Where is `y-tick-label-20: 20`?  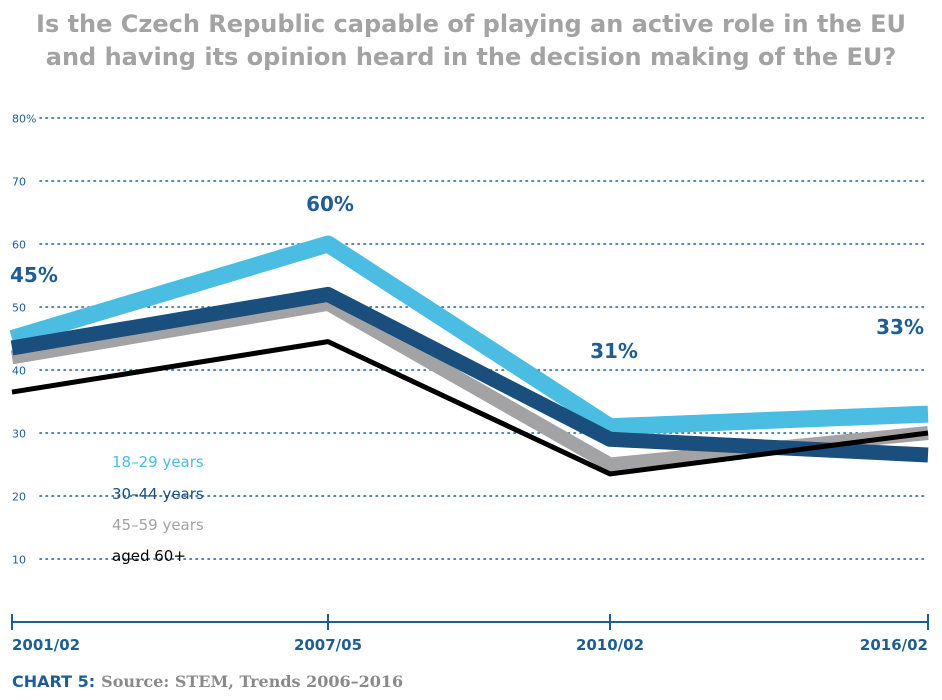
y-tick-label-20: 20 is located at coordinates (19, 497).